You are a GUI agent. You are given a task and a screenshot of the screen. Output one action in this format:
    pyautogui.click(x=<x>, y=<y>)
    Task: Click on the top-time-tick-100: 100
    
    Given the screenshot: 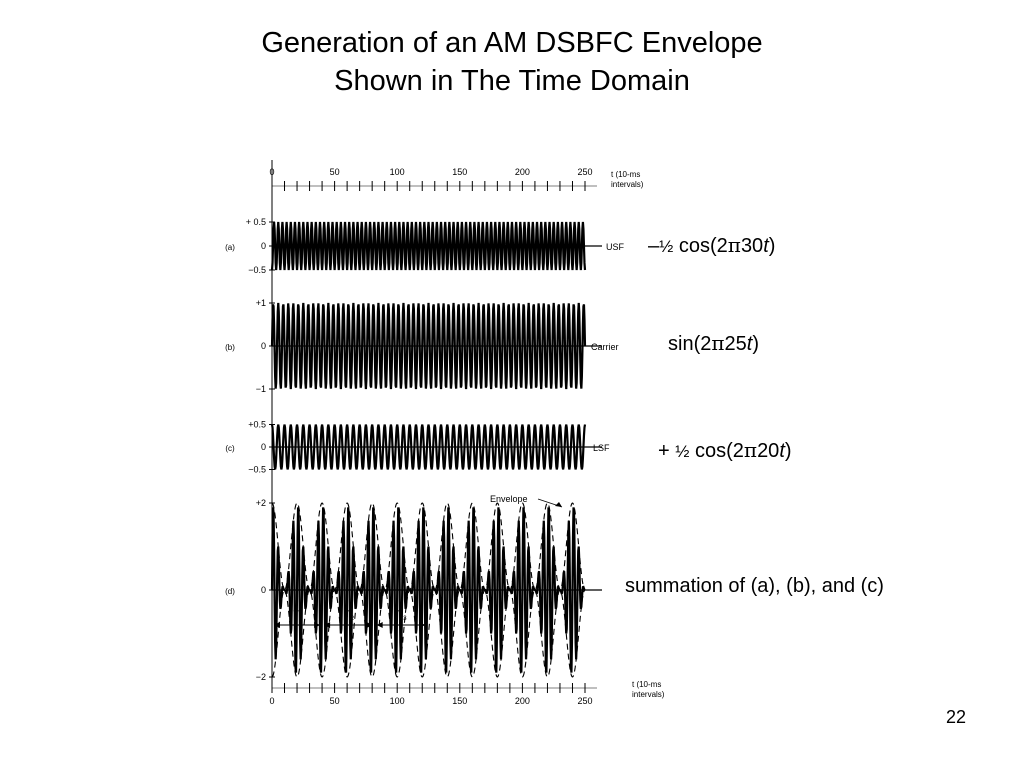 What is the action you would take?
    pyautogui.click(x=397, y=172)
    